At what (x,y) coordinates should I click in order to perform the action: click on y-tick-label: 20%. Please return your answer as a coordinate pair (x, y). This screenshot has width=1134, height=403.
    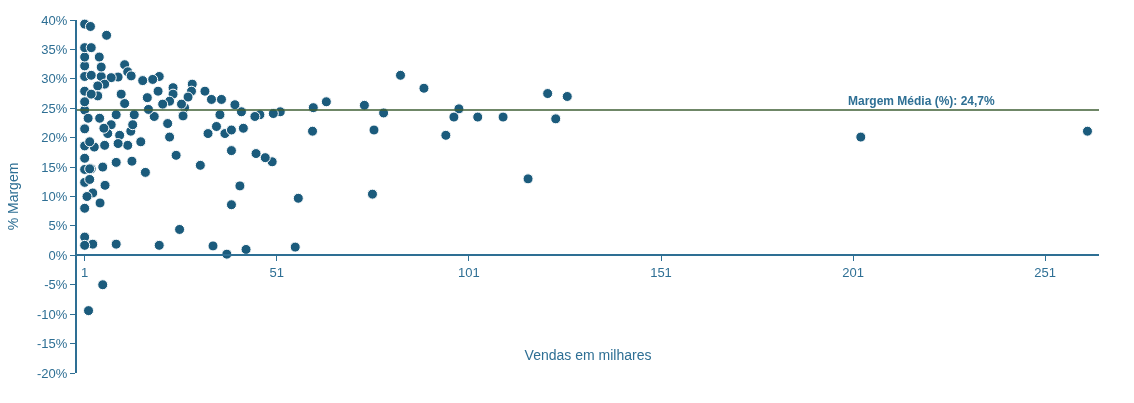
    Looking at the image, I should click on (54, 138).